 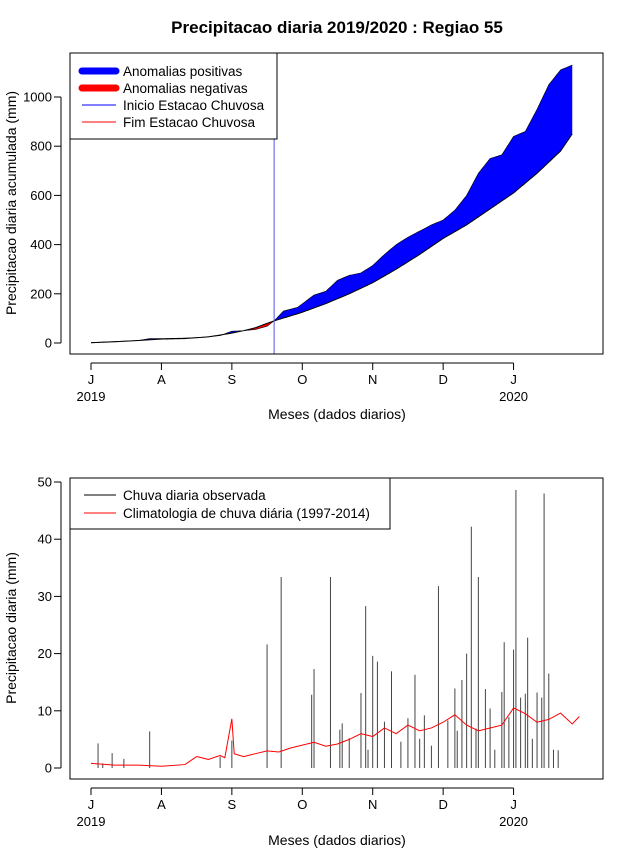 What do you see at coordinates (41, 146) in the screenshot?
I see `top-y-tick-label: 800` at bounding box center [41, 146].